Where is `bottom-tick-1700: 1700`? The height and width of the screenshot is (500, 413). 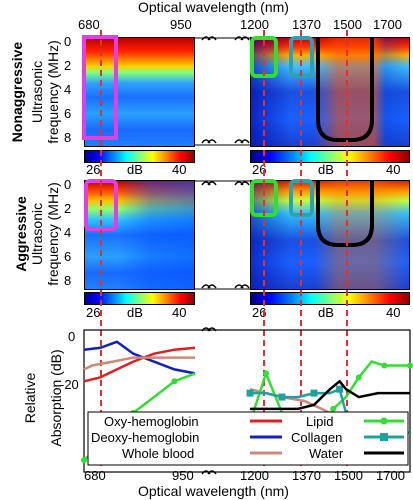
bottom-tick-1700: 1700 is located at coordinates (390, 475).